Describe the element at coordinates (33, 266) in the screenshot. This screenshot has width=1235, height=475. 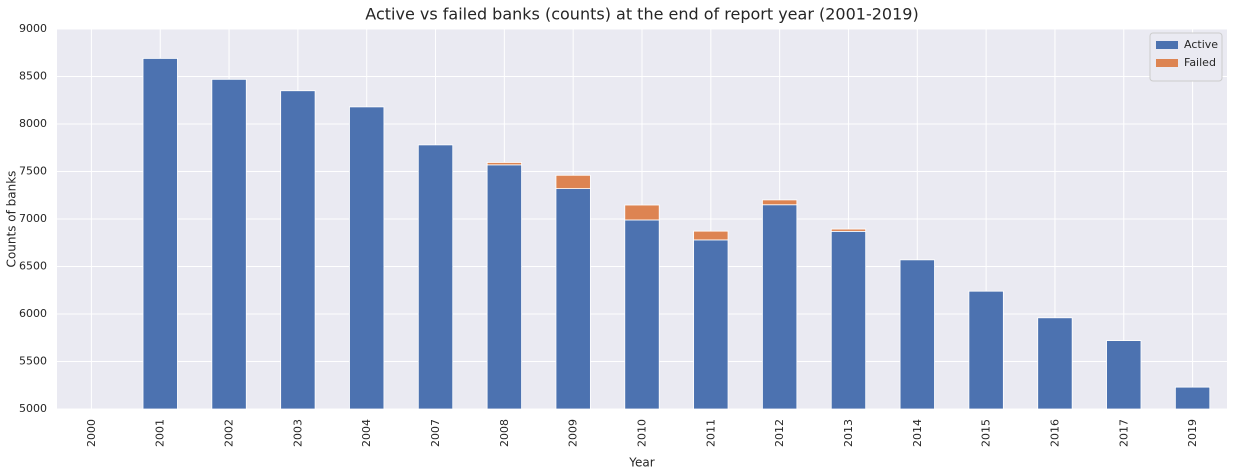
I see `y-tick-label: 6500` at that location.